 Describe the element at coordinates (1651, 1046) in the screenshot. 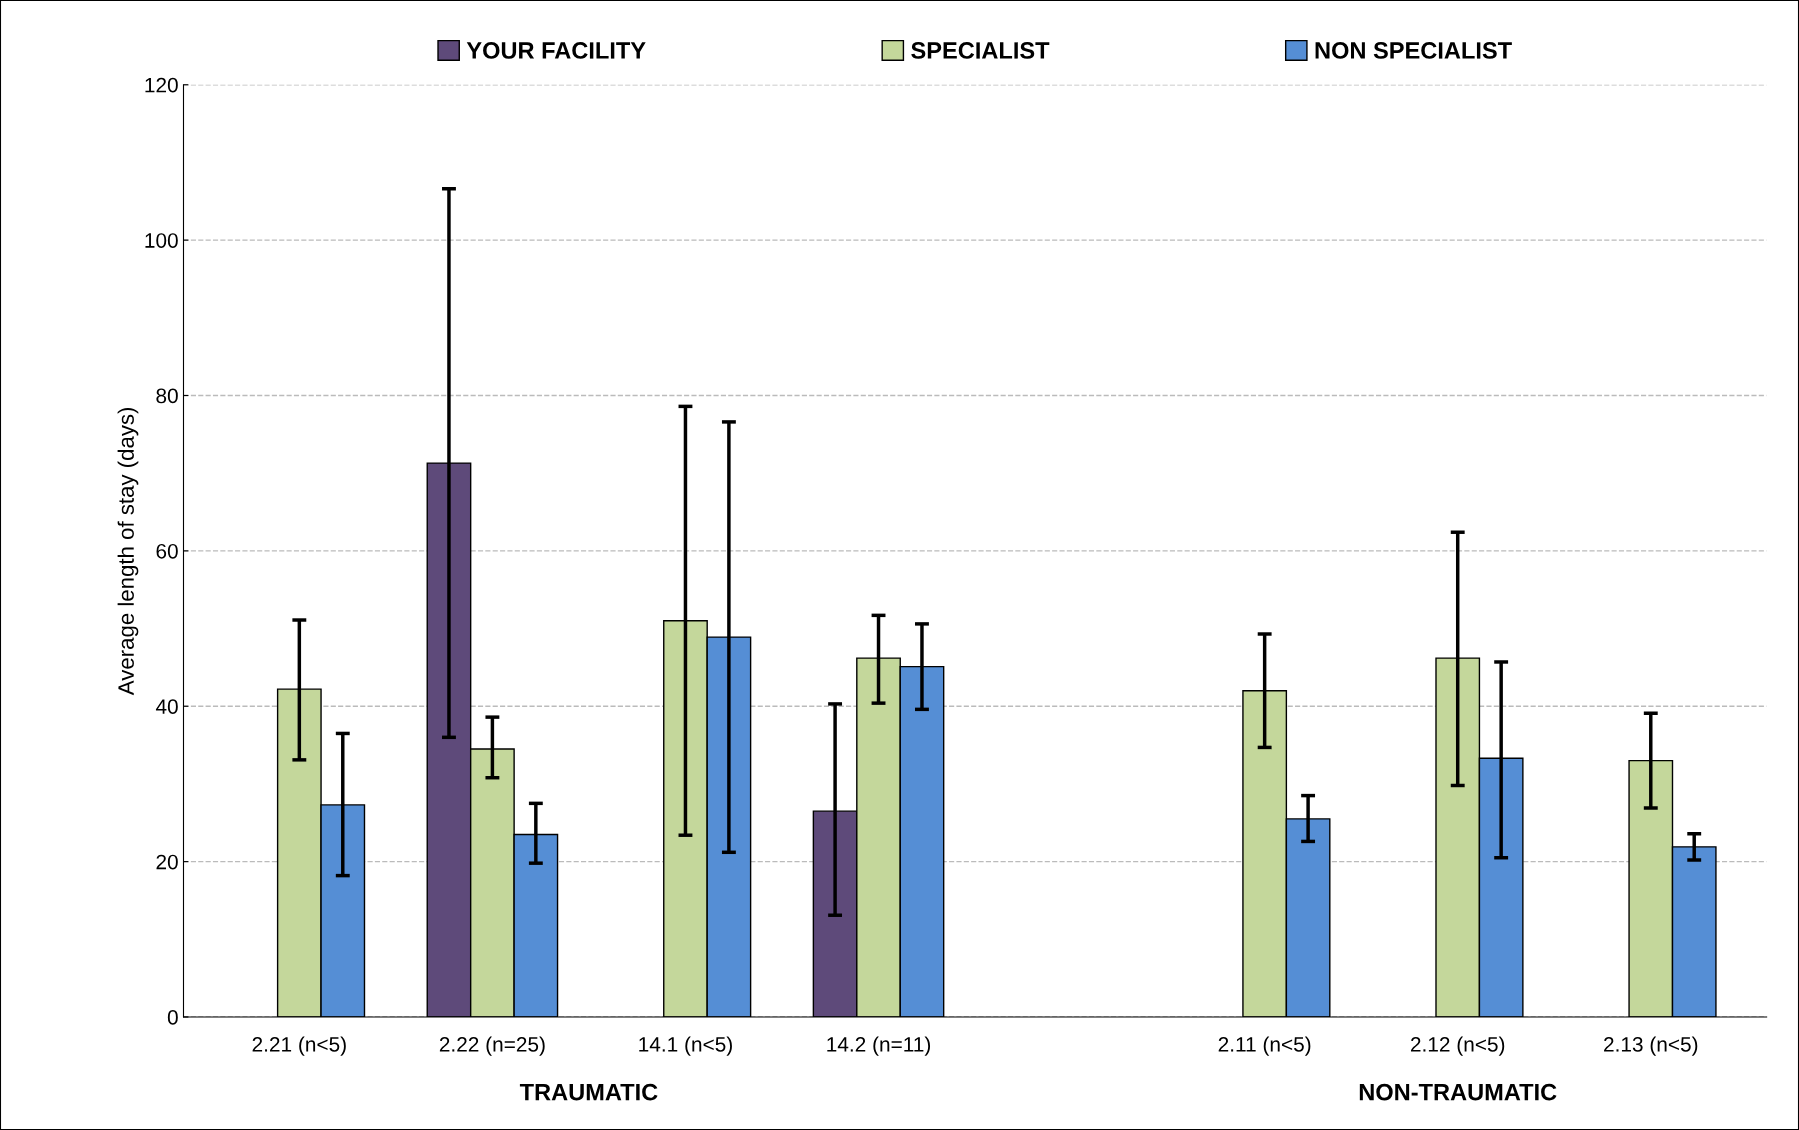

I see `x-tick-label: 2.13 (n<5)` at that location.